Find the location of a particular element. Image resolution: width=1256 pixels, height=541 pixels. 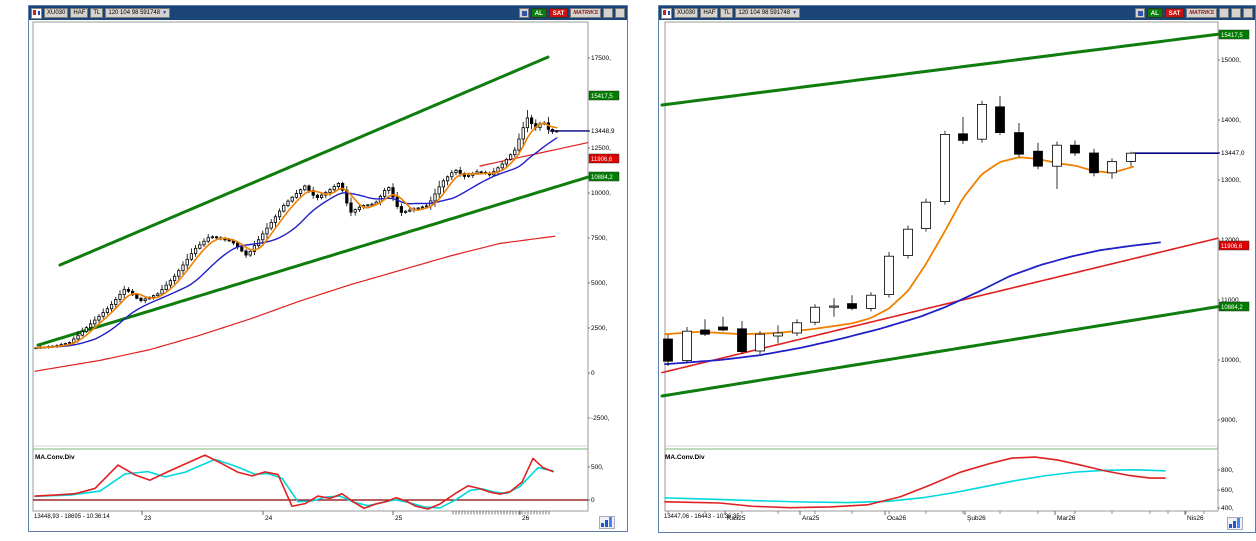

svg-text: 2500, is located at coordinates (599, 328).